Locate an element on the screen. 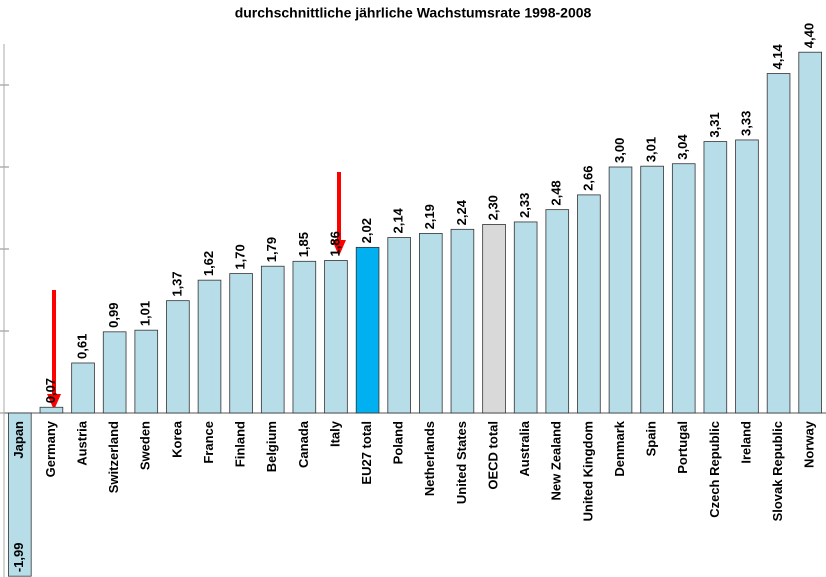 The image size is (826, 577). x-tick-label: Norway is located at coordinates (809, 444).